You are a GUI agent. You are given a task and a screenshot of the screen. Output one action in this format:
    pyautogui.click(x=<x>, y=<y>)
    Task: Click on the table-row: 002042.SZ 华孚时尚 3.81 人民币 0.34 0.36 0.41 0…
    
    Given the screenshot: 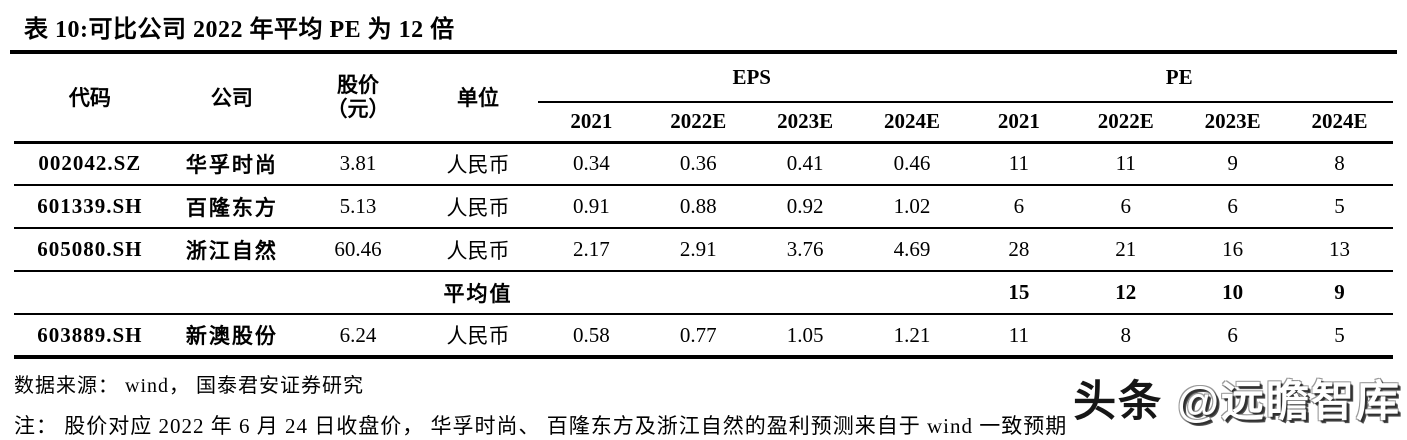 What is the action you would take?
    pyautogui.click(x=703, y=164)
    